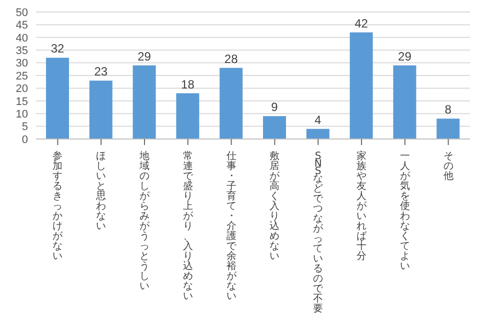  Describe the element at coordinates (25, 140) in the screenshot. I see `y-tick-label: 0` at that location.